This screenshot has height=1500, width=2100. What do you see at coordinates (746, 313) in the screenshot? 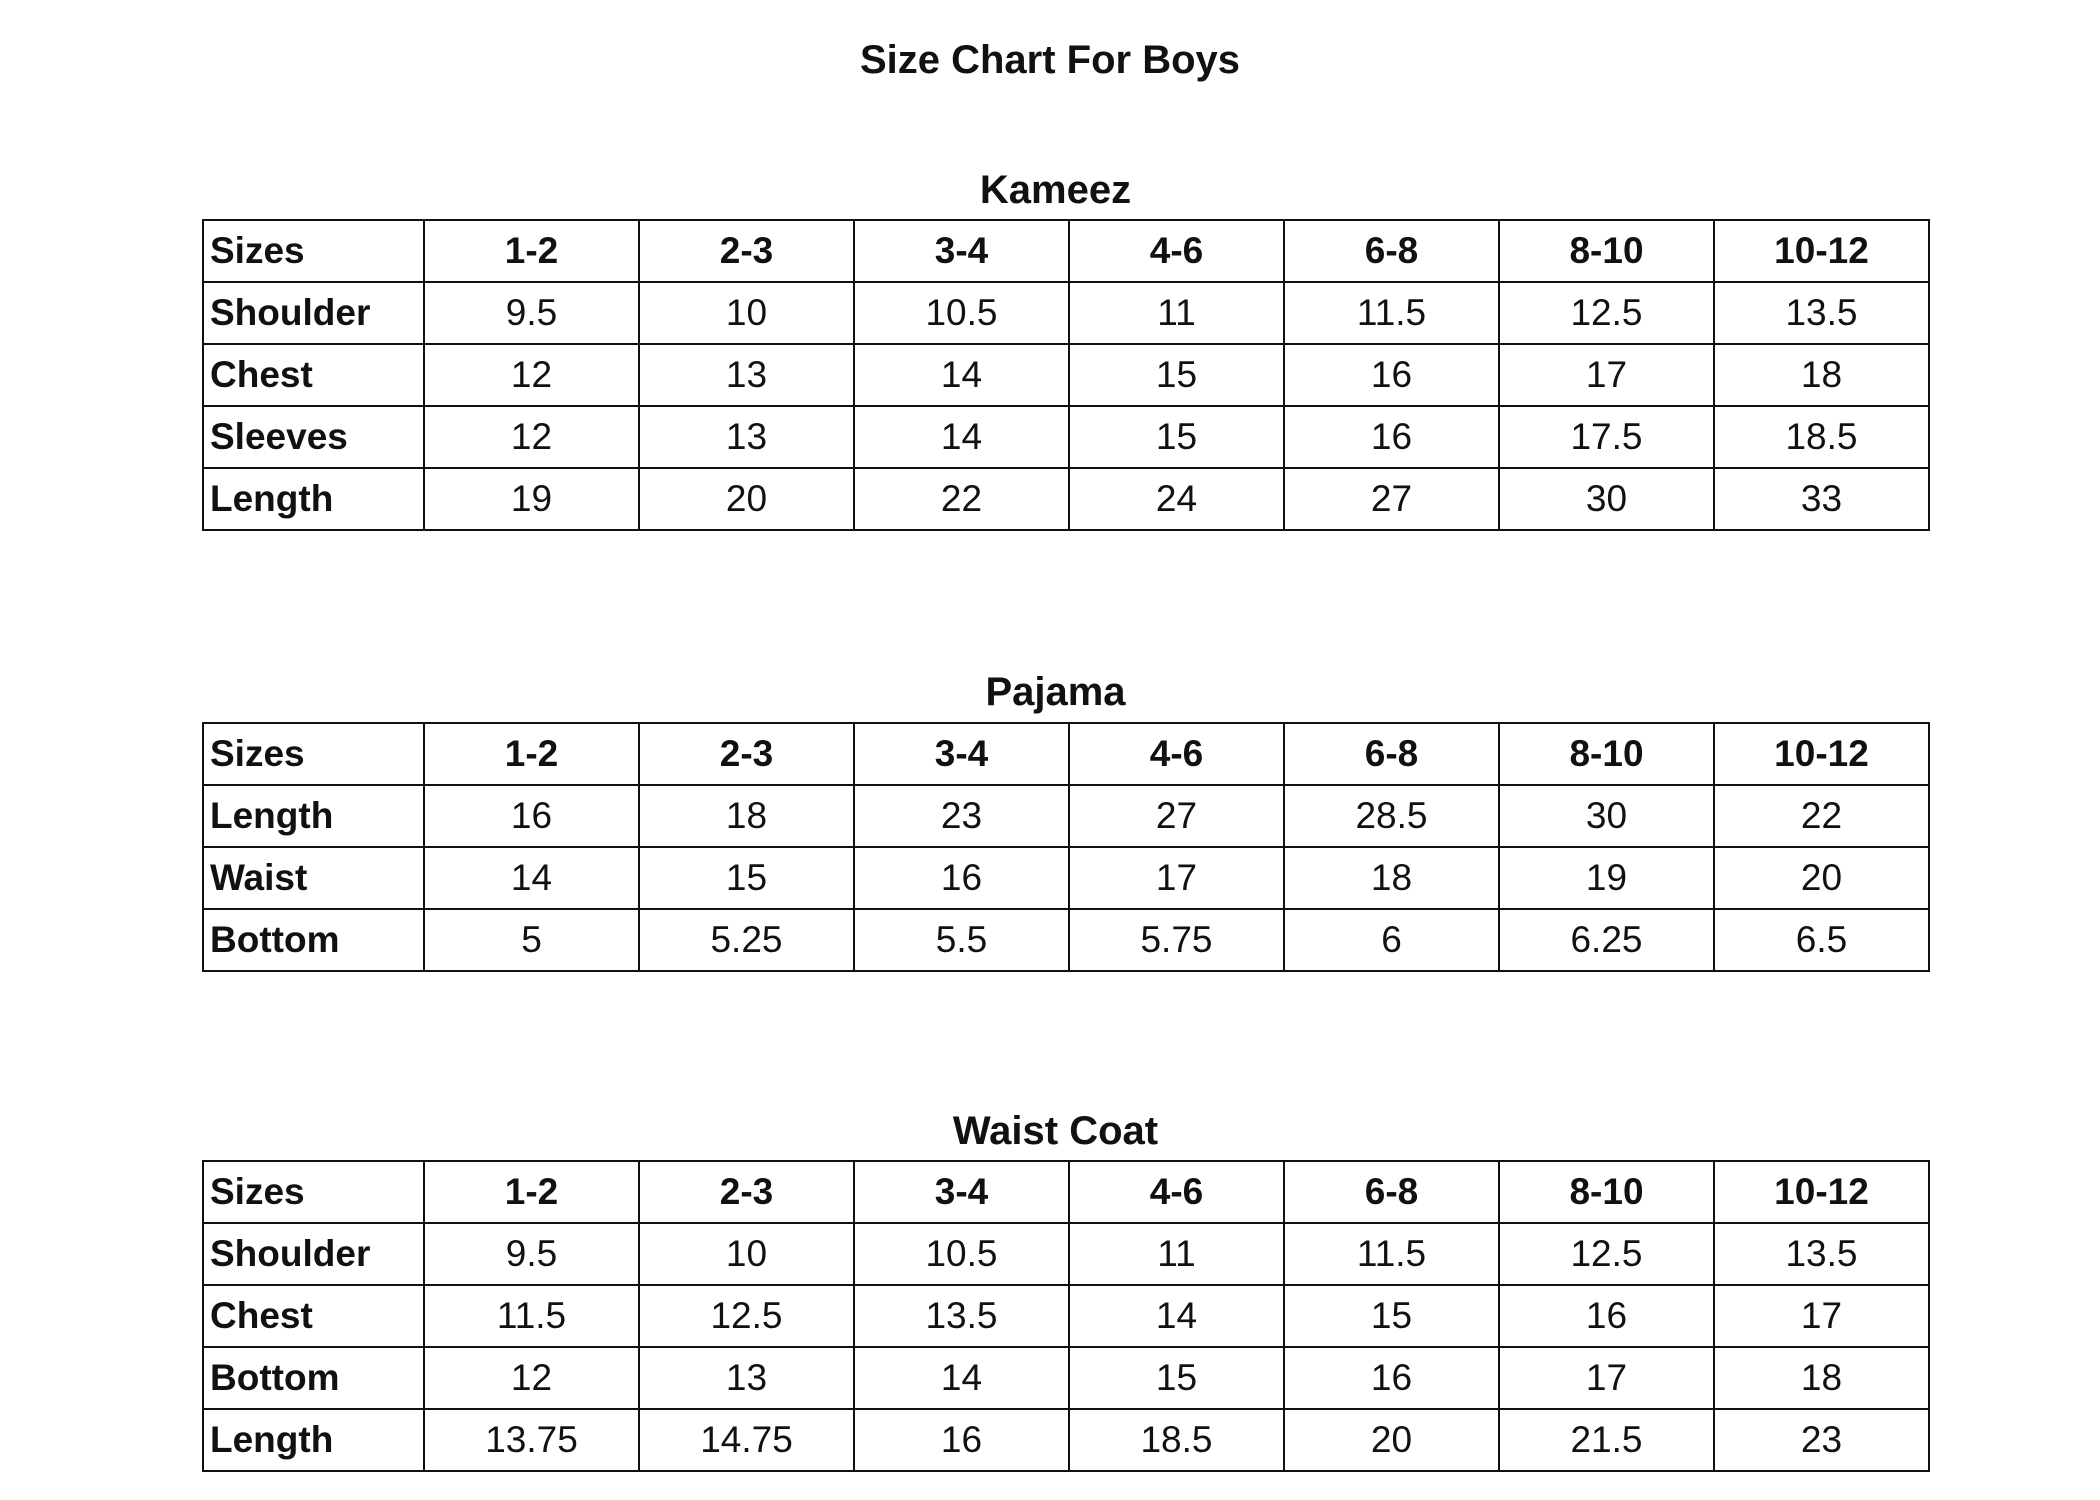
I see `table-cell: 10` at bounding box center [746, 313].